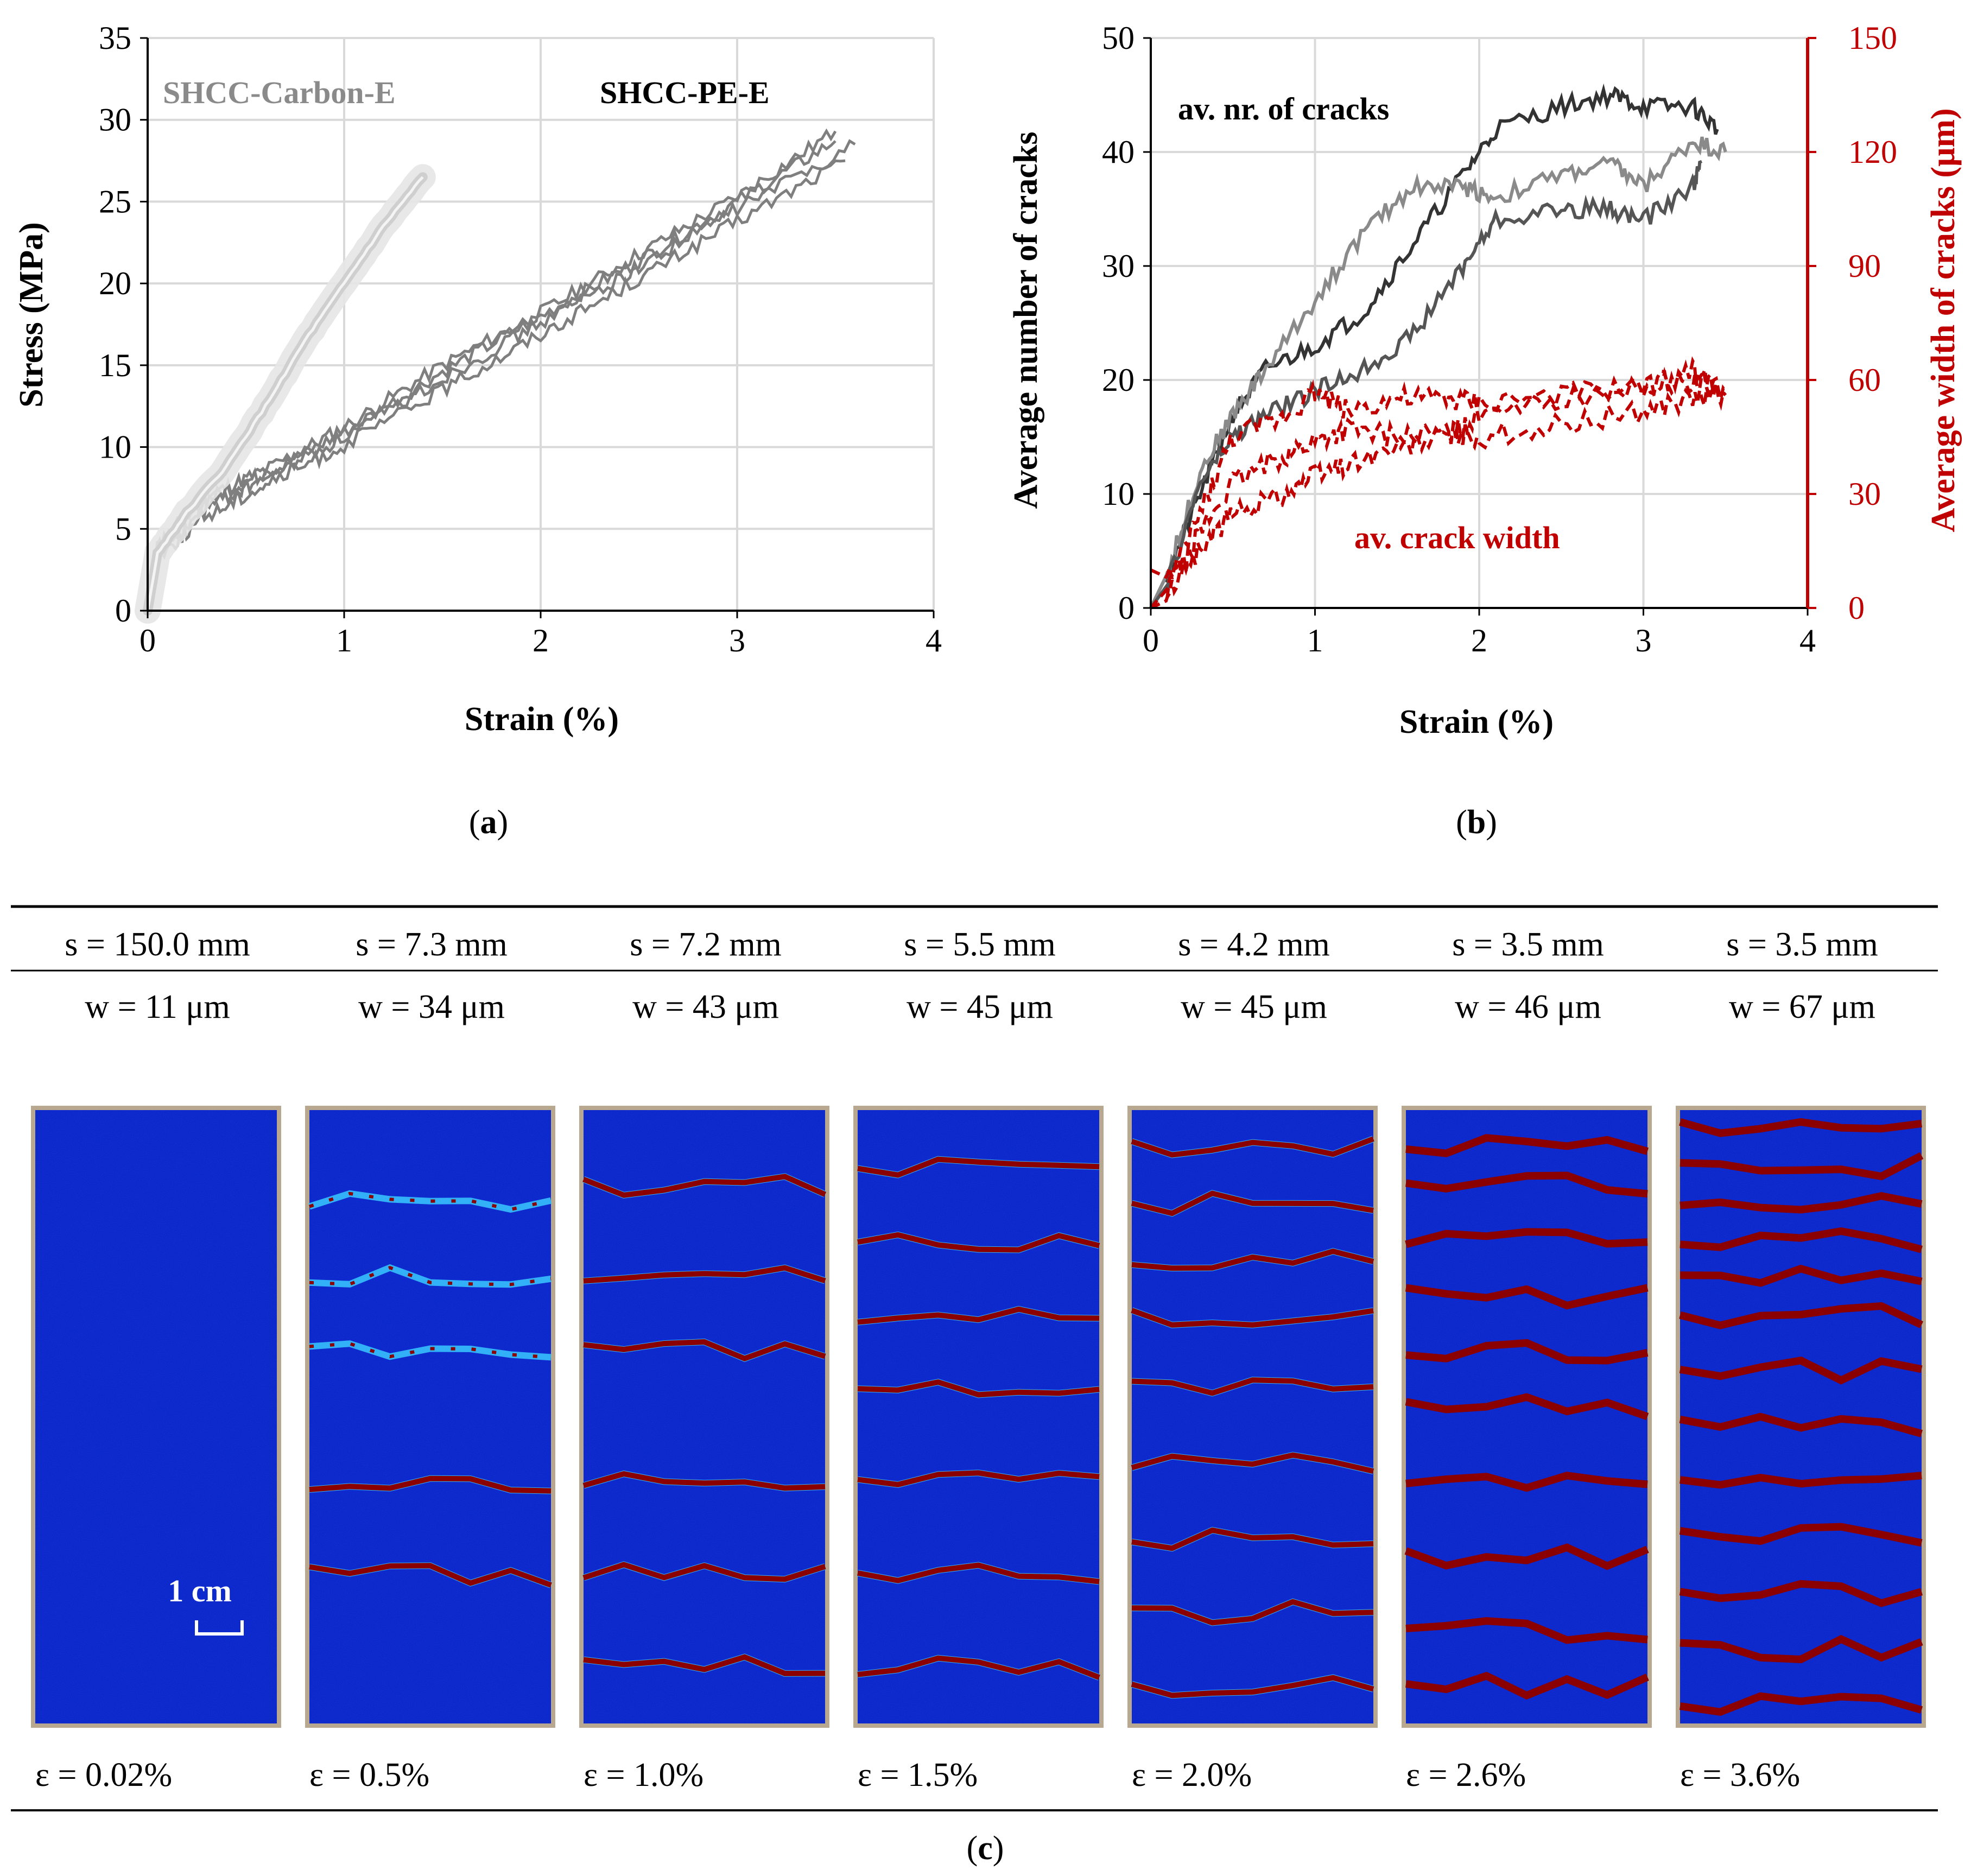 This screenshot has height=1876, width=1971. Describe the element at coordinates (1740, 1775) in the screenshot. I see `strain-value: ε = 3.6%` at that location.